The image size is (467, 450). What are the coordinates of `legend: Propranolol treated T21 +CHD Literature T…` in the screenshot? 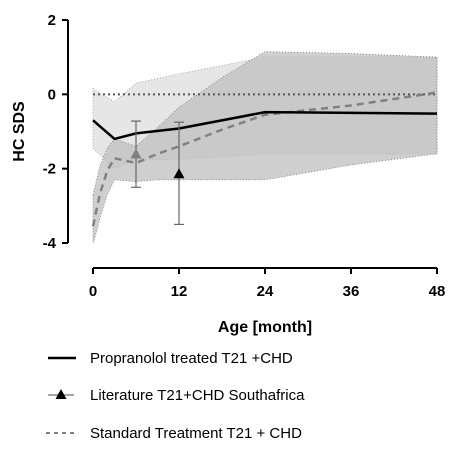 It's located at (175, 396).